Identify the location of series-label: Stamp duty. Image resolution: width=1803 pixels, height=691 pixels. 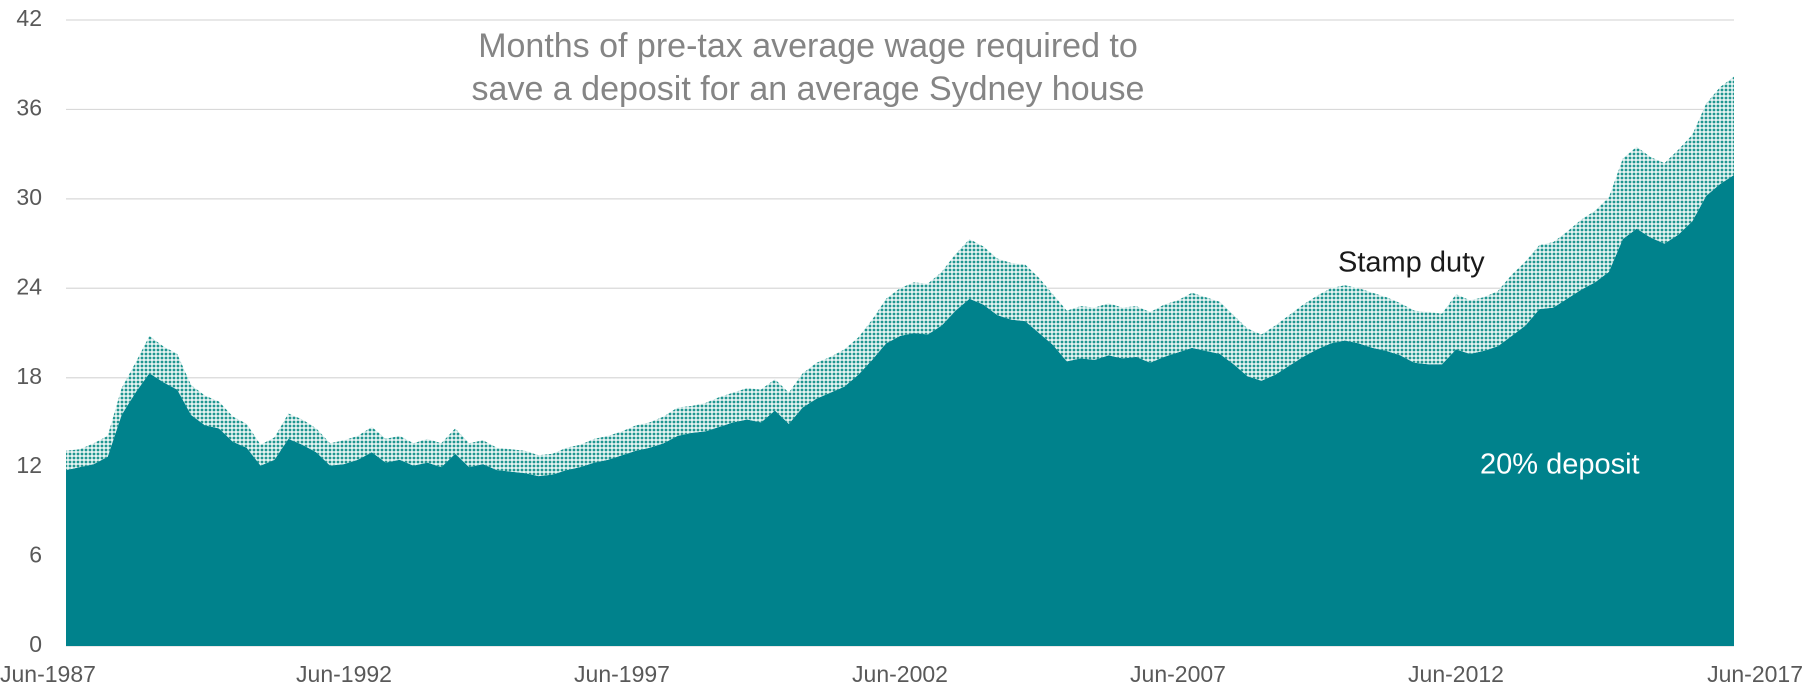
(1411, 263).